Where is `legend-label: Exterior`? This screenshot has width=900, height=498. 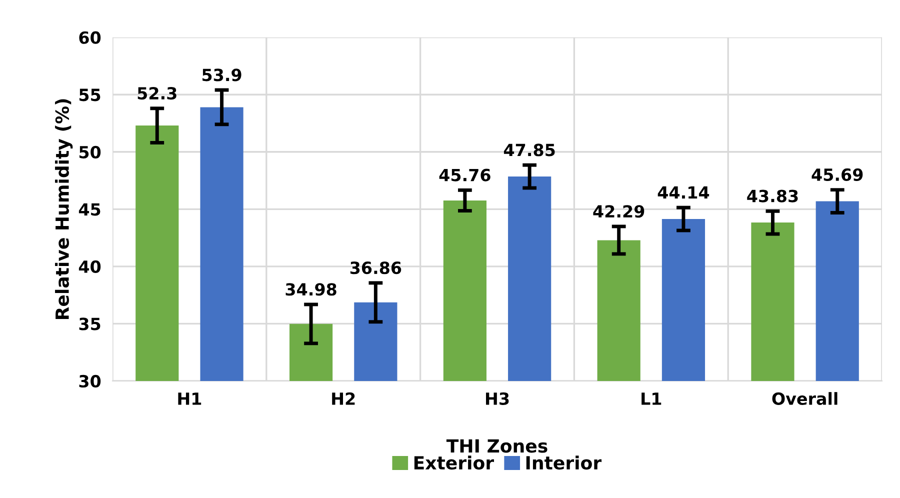 legend-label: Exterior is located at coordinates (454, 463).